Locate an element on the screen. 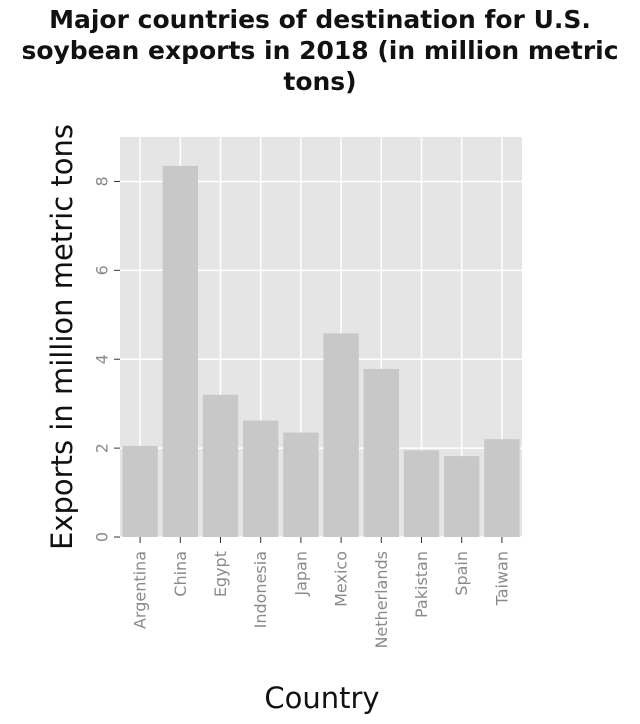 The image size is (640, 724). y-tick-label: 4 is located at coordinates (102, 359).